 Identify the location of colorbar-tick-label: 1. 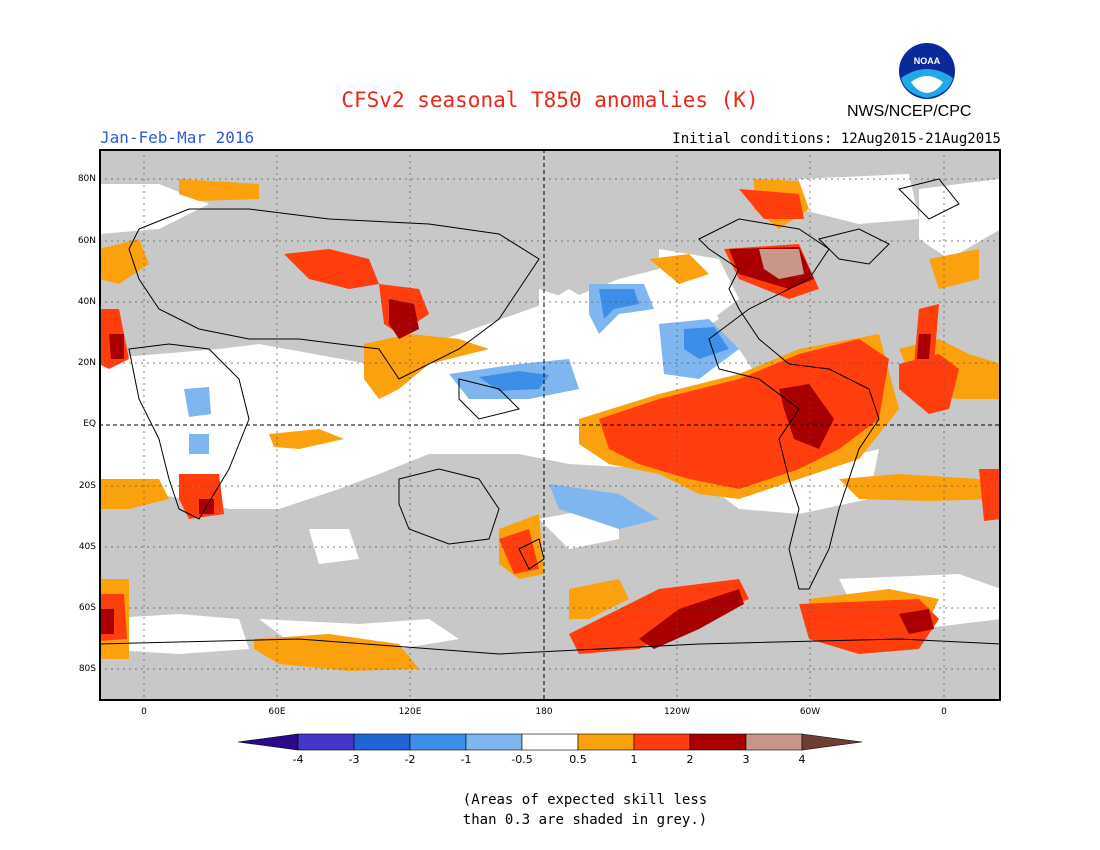
(634, 759).